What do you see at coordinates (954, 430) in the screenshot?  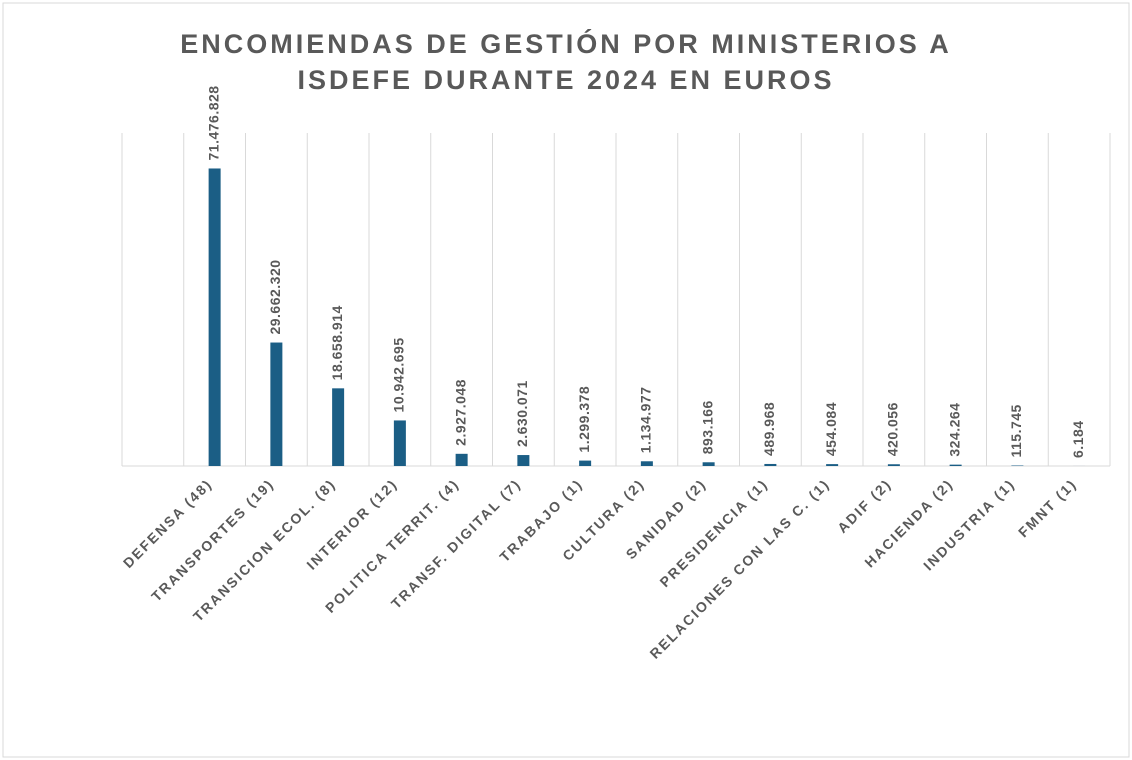 I see `data-label: 324.264` at bounding box center [954, 430].